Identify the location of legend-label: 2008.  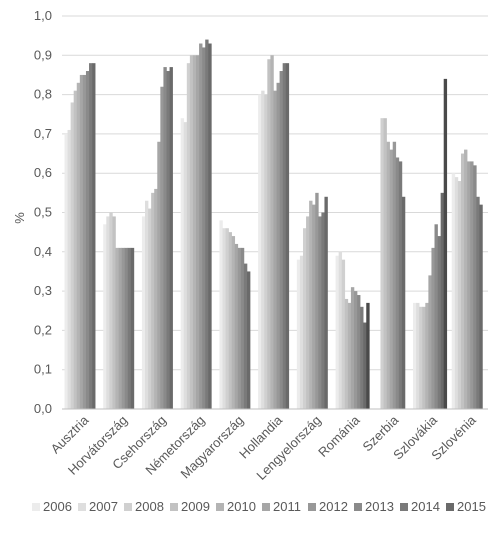
(149, 506).